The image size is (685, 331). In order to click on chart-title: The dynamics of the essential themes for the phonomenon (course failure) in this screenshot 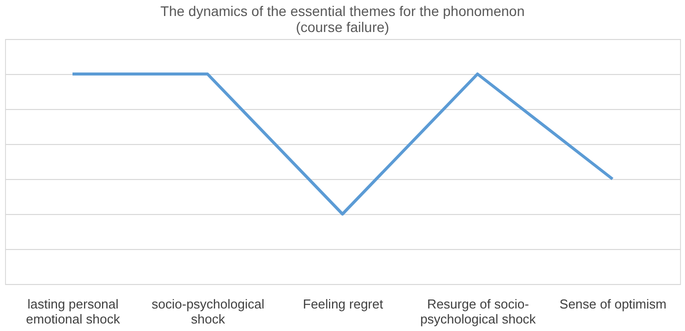, I will do `click(342, 19)`.